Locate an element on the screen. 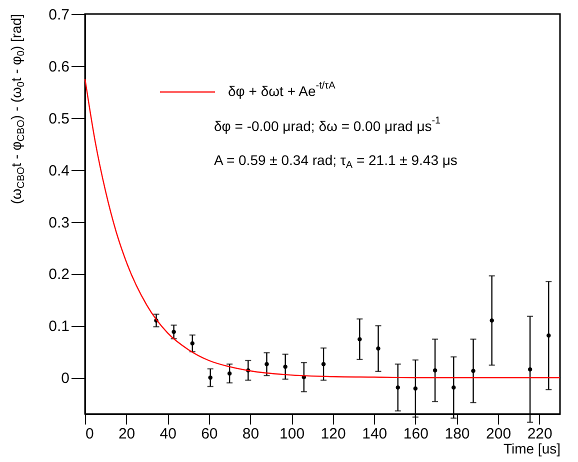  x-tick-label: 60 is located at coordinates (209, 434).